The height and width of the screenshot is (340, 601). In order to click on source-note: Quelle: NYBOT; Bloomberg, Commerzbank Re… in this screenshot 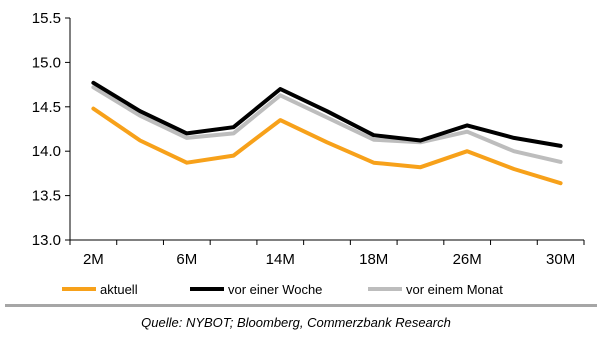, I will do `click(296, 322)`.